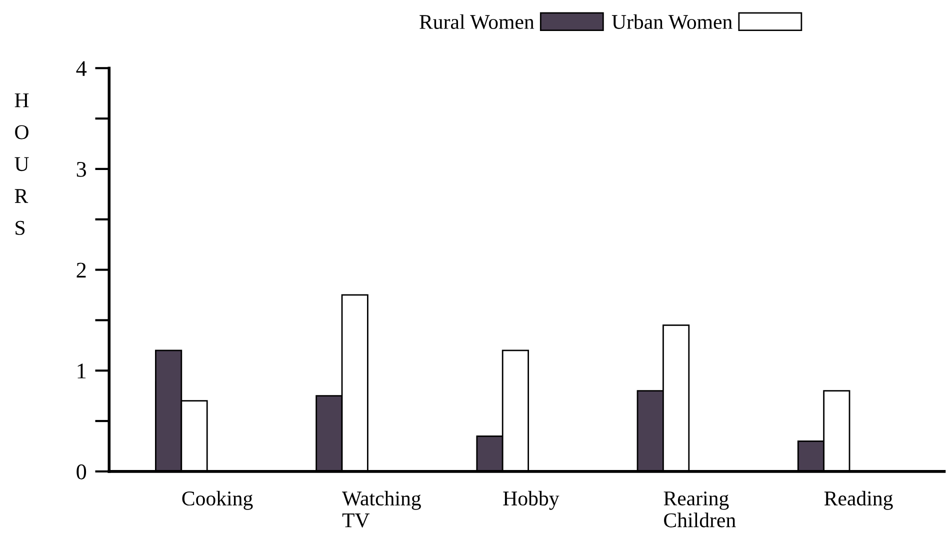 The image size is (949, 545). What do you see at coordinates (21, 164) in the screenshot?
I see `y-axis-title: HOURS` at bounding box center [21, 164].